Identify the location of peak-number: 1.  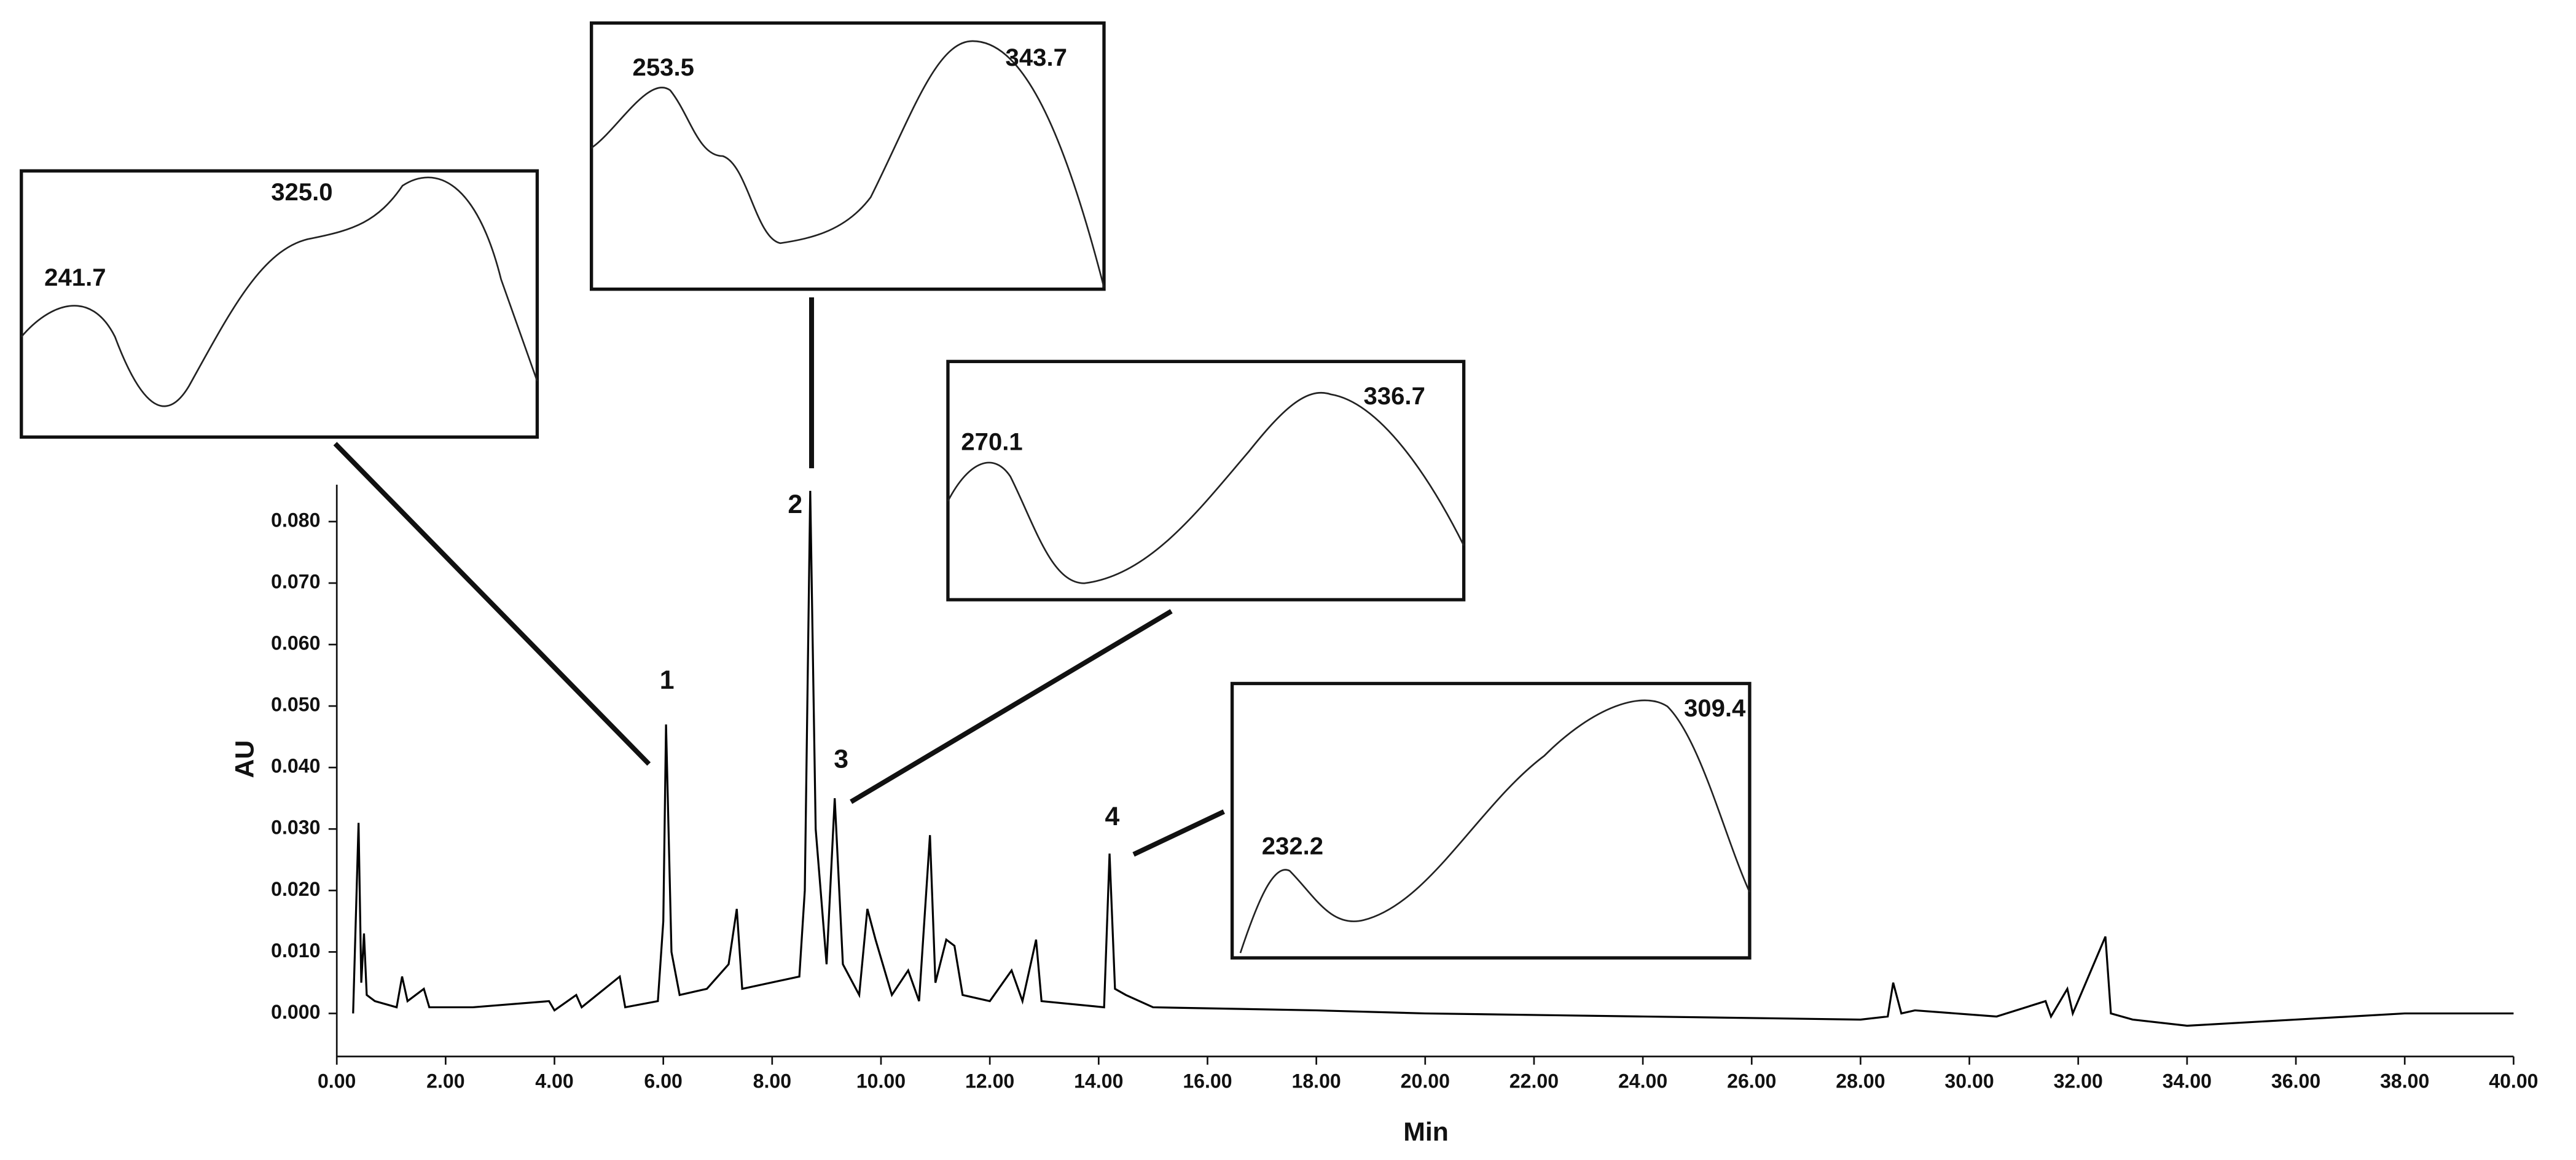
(667, 680).